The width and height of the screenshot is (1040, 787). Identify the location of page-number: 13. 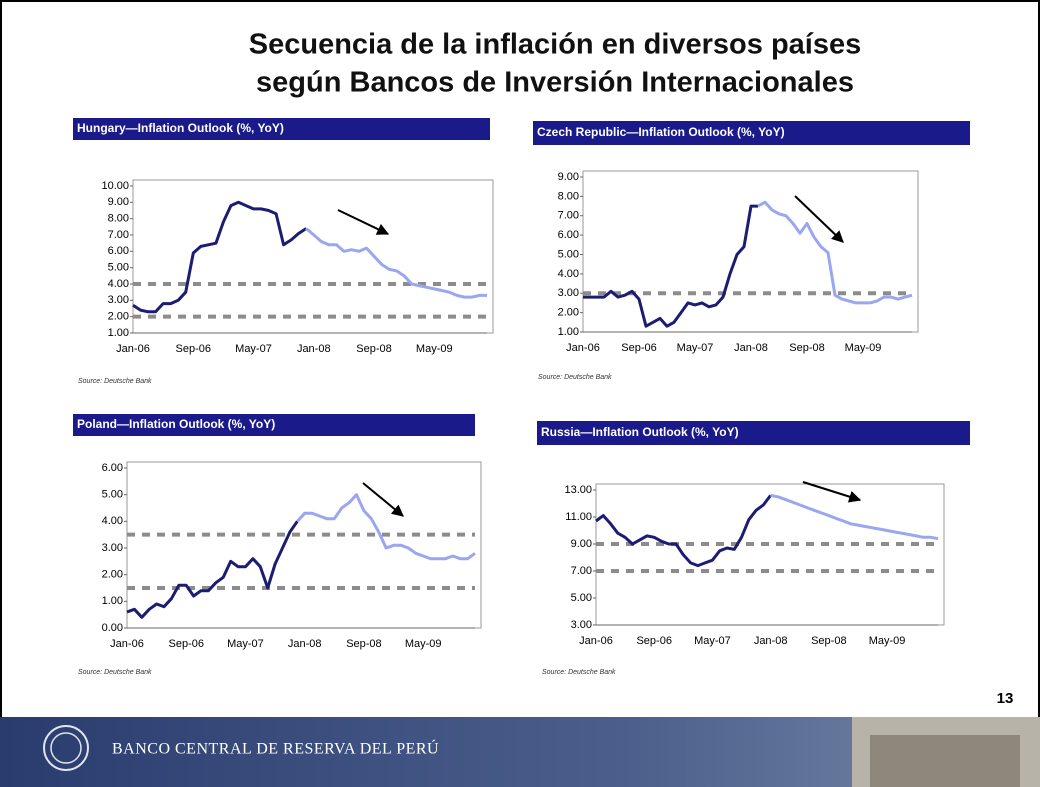
(1005, 698).